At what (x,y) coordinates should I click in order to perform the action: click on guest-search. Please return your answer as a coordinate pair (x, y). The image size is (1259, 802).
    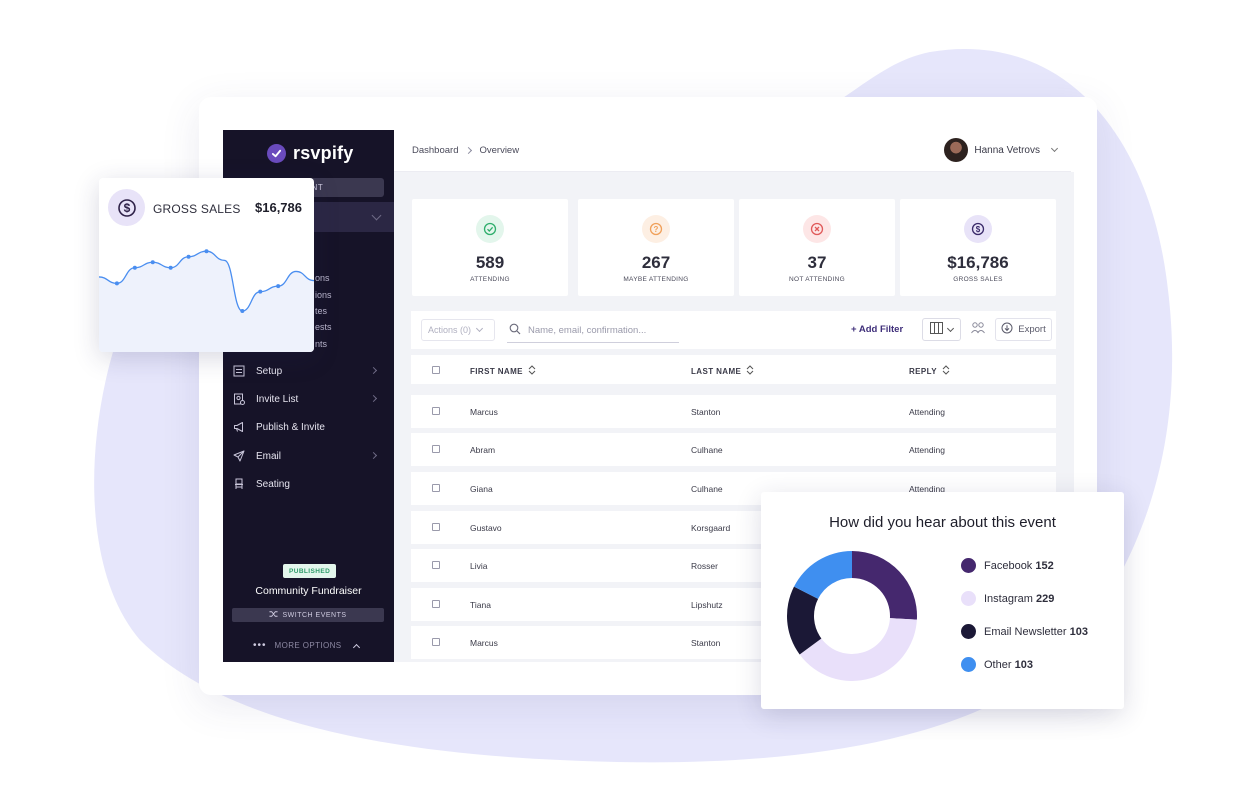
    Looking at the image, I should click on (593, 331).